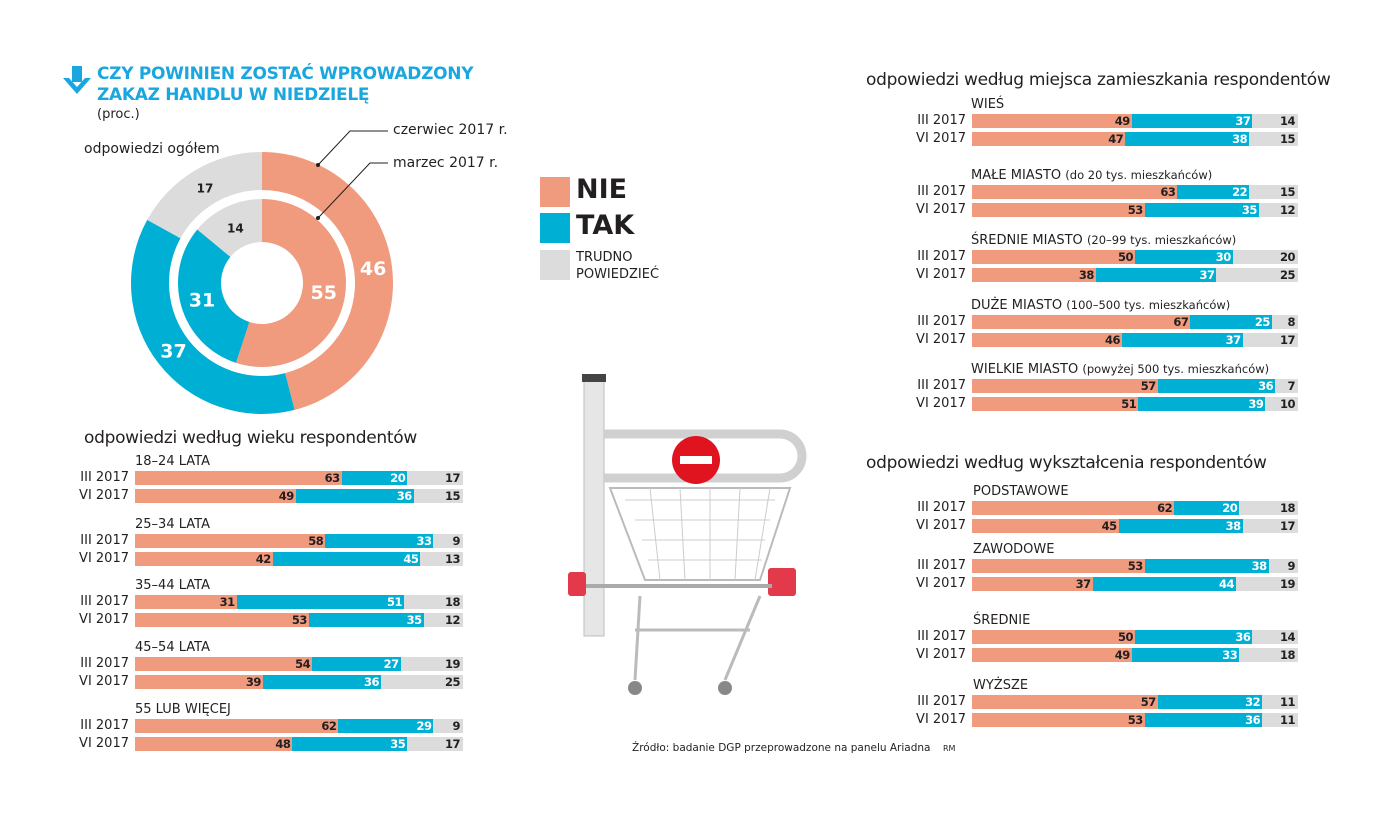  Describe the element at coordinates (1240, 139) in the screenshot. I see `value-label-tak: 38` at that location.